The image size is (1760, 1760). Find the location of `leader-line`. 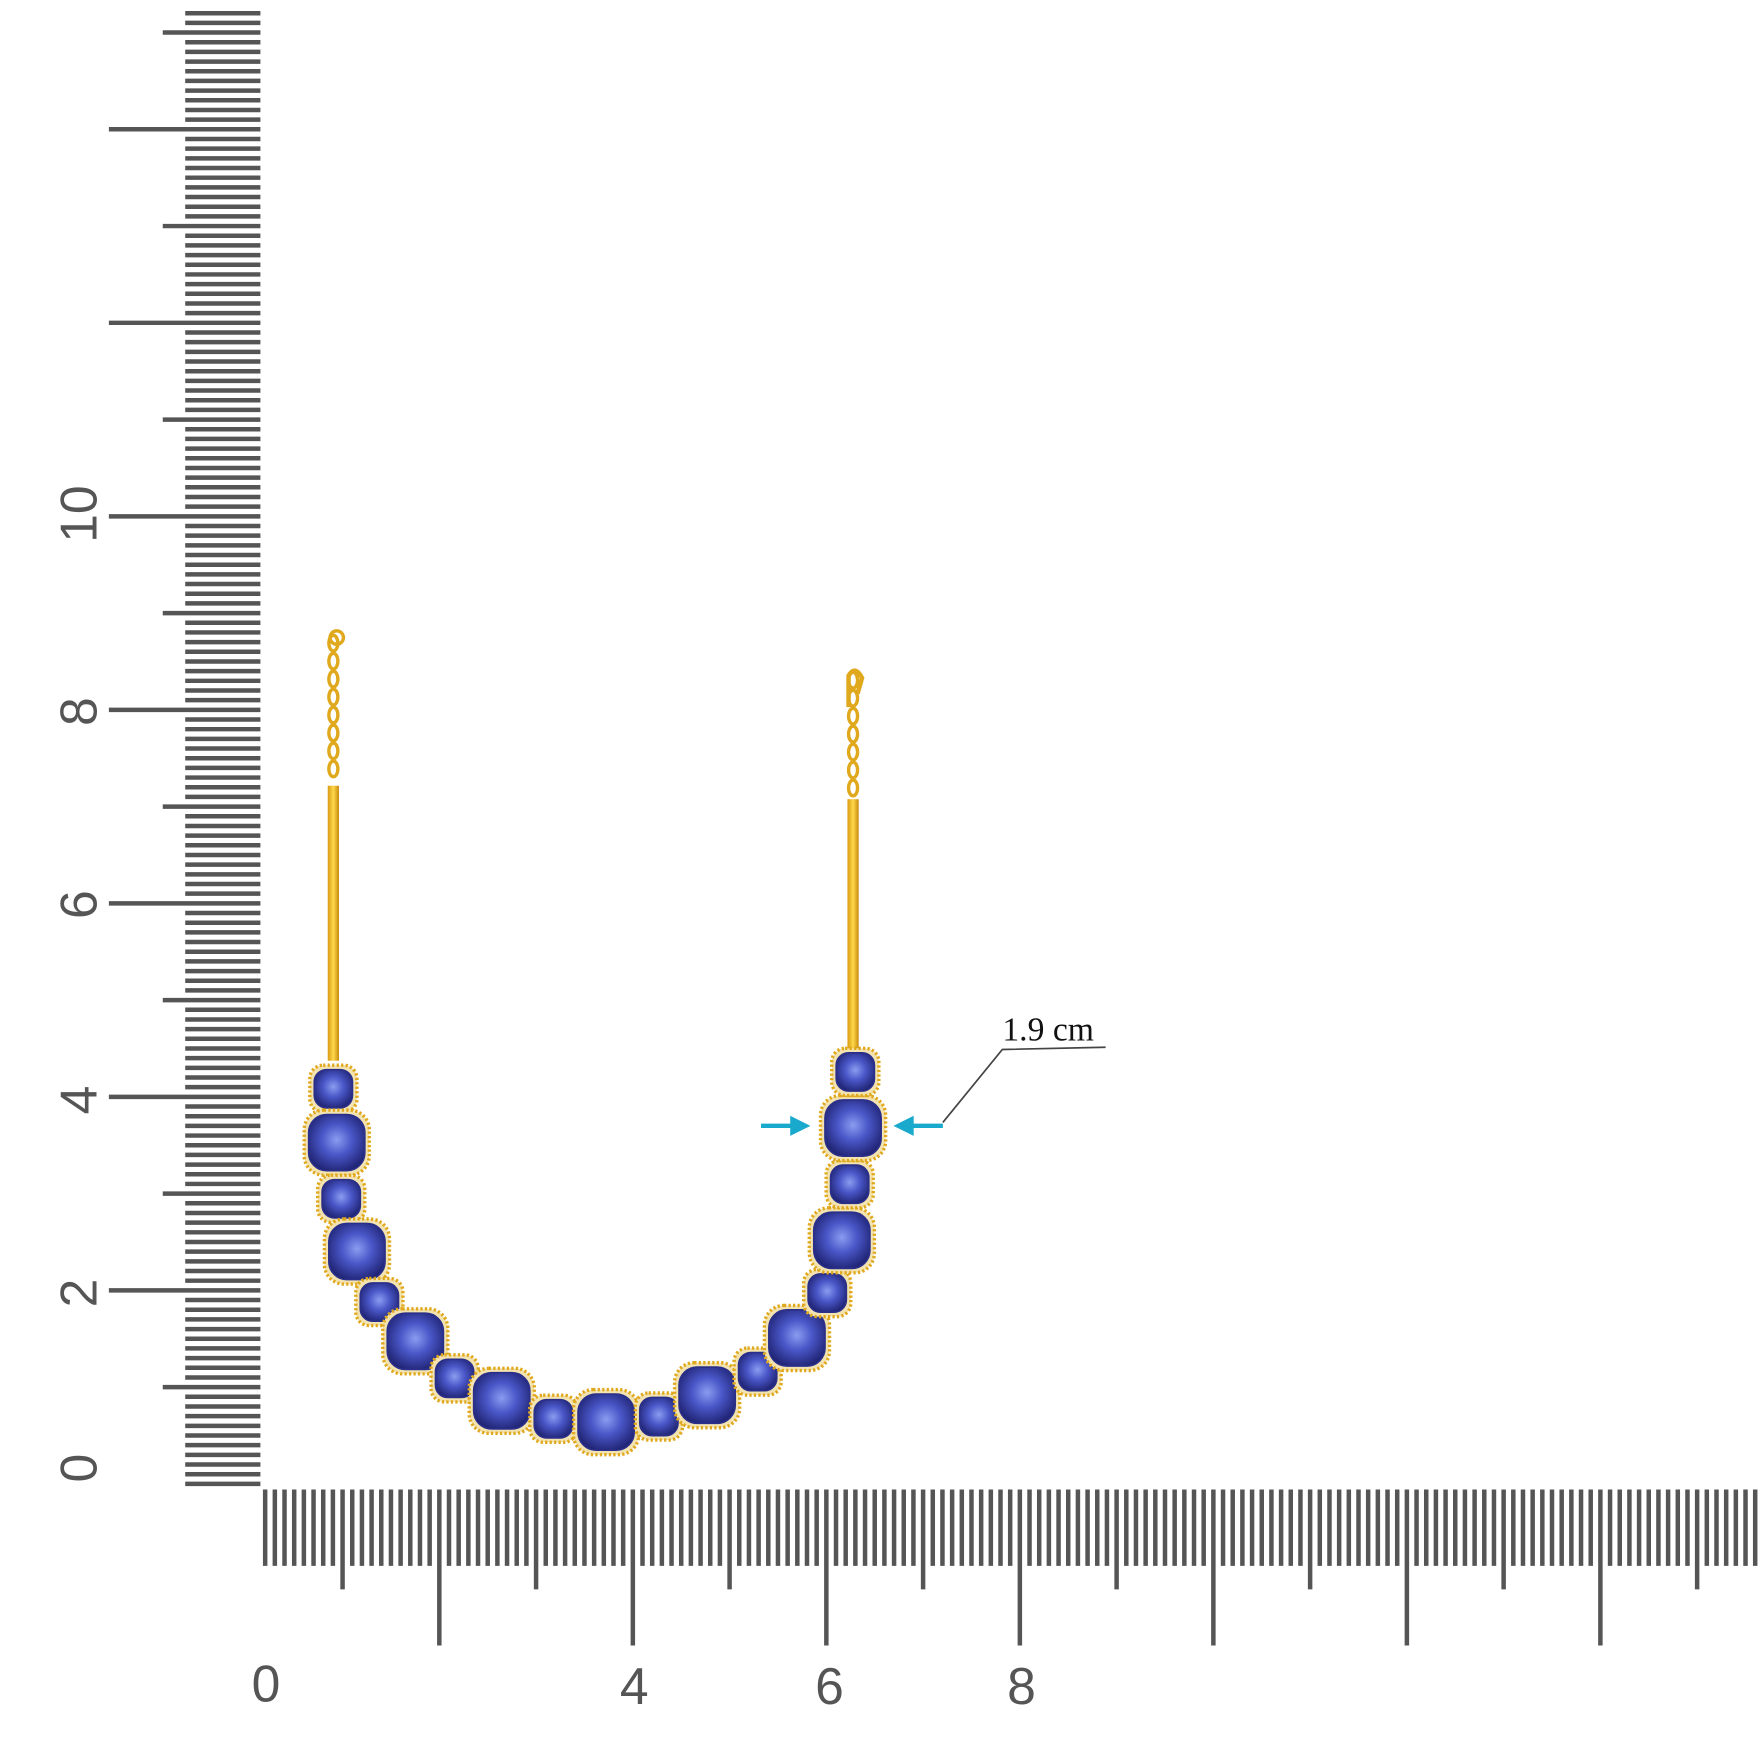

leader-line is located at coordinates (1024, 1084).